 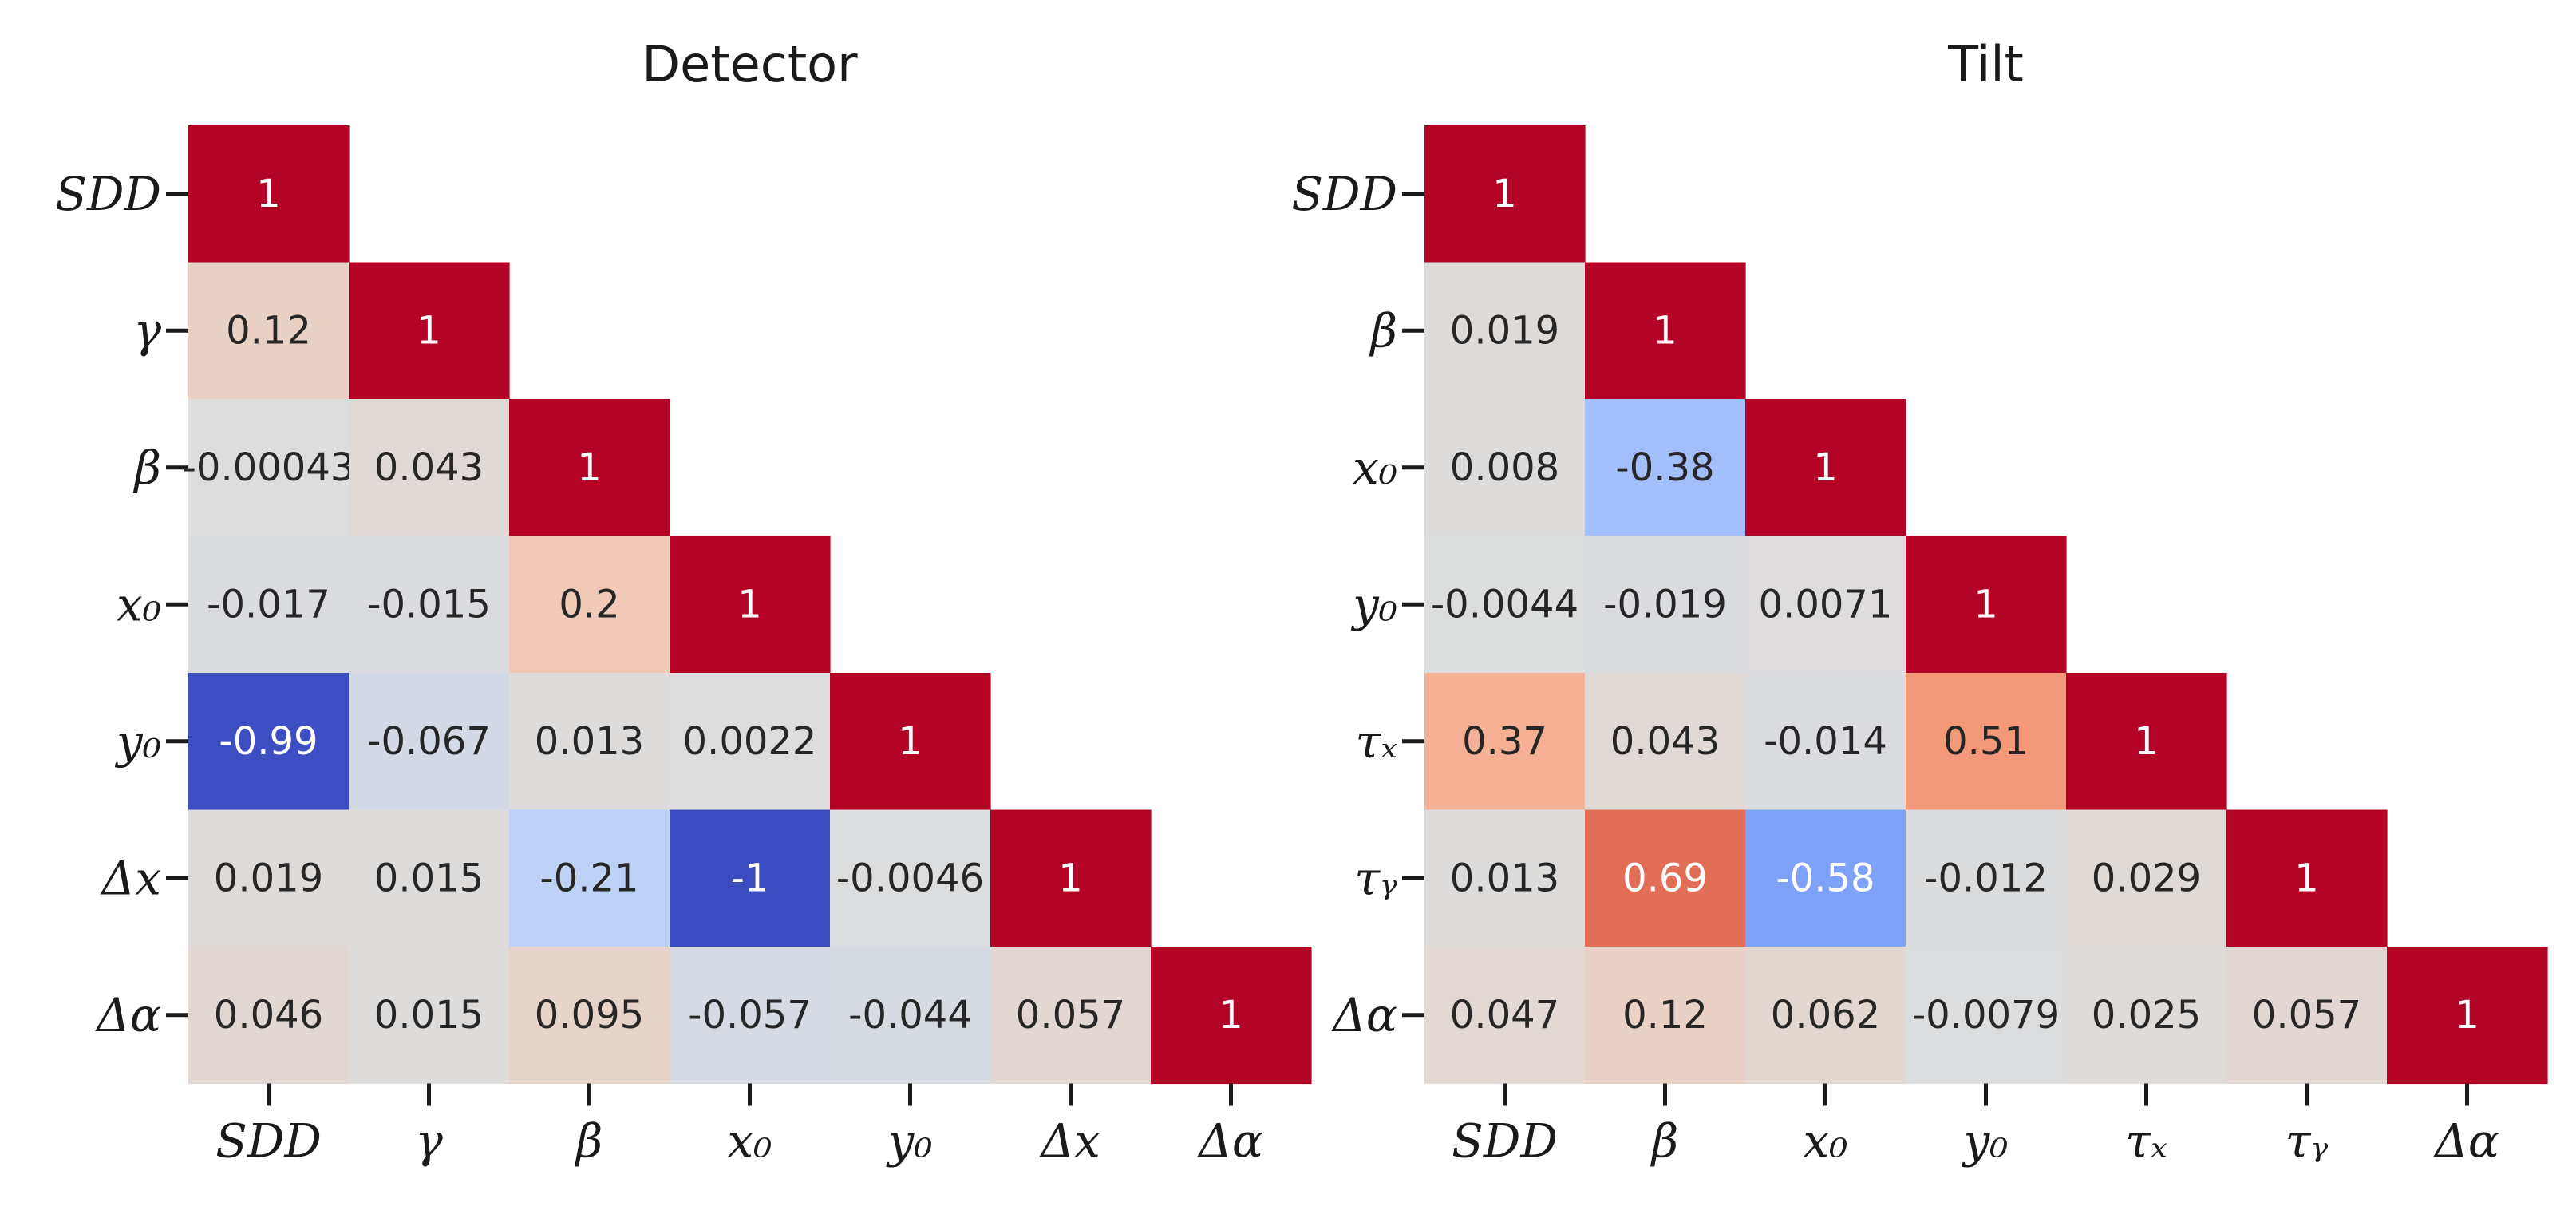 What do you see at coordinates (1826, 604) in the screenshot?
I see `cell-value-label: 0.0071` at bounding box center [1826, 604].